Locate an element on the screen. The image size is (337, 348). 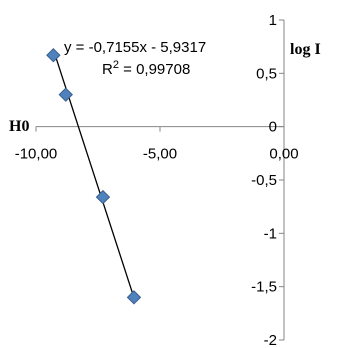
y-tick-label: 1 is located at coordinates (273, 20).